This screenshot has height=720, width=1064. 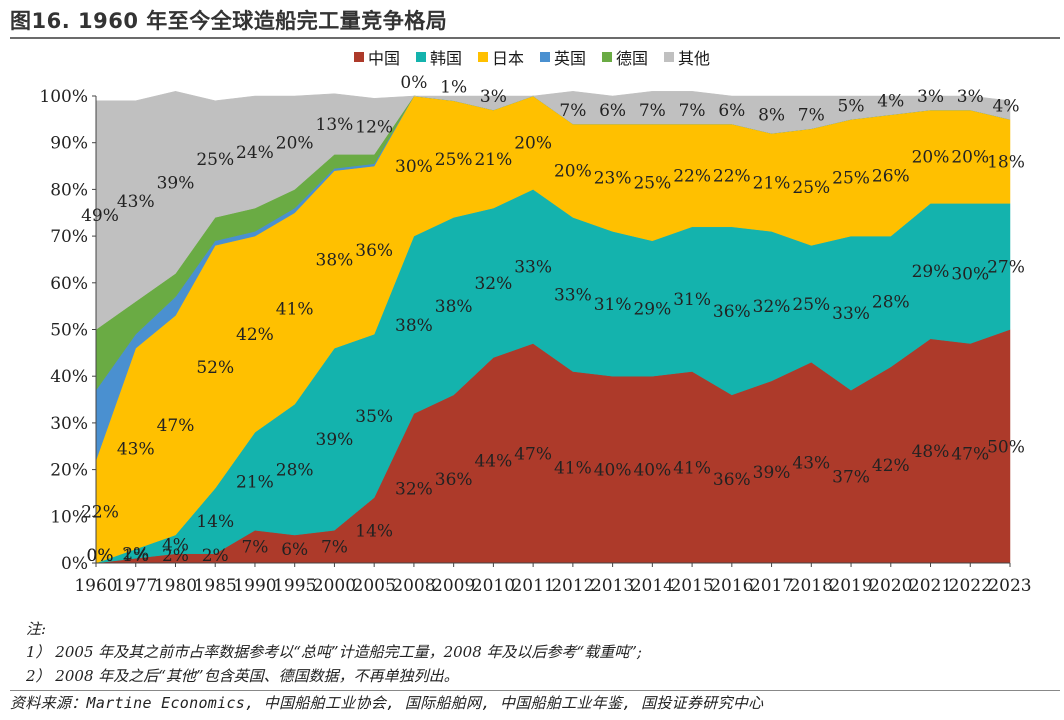 I want to click on data-label: 33%, so click(x=533, y=267).